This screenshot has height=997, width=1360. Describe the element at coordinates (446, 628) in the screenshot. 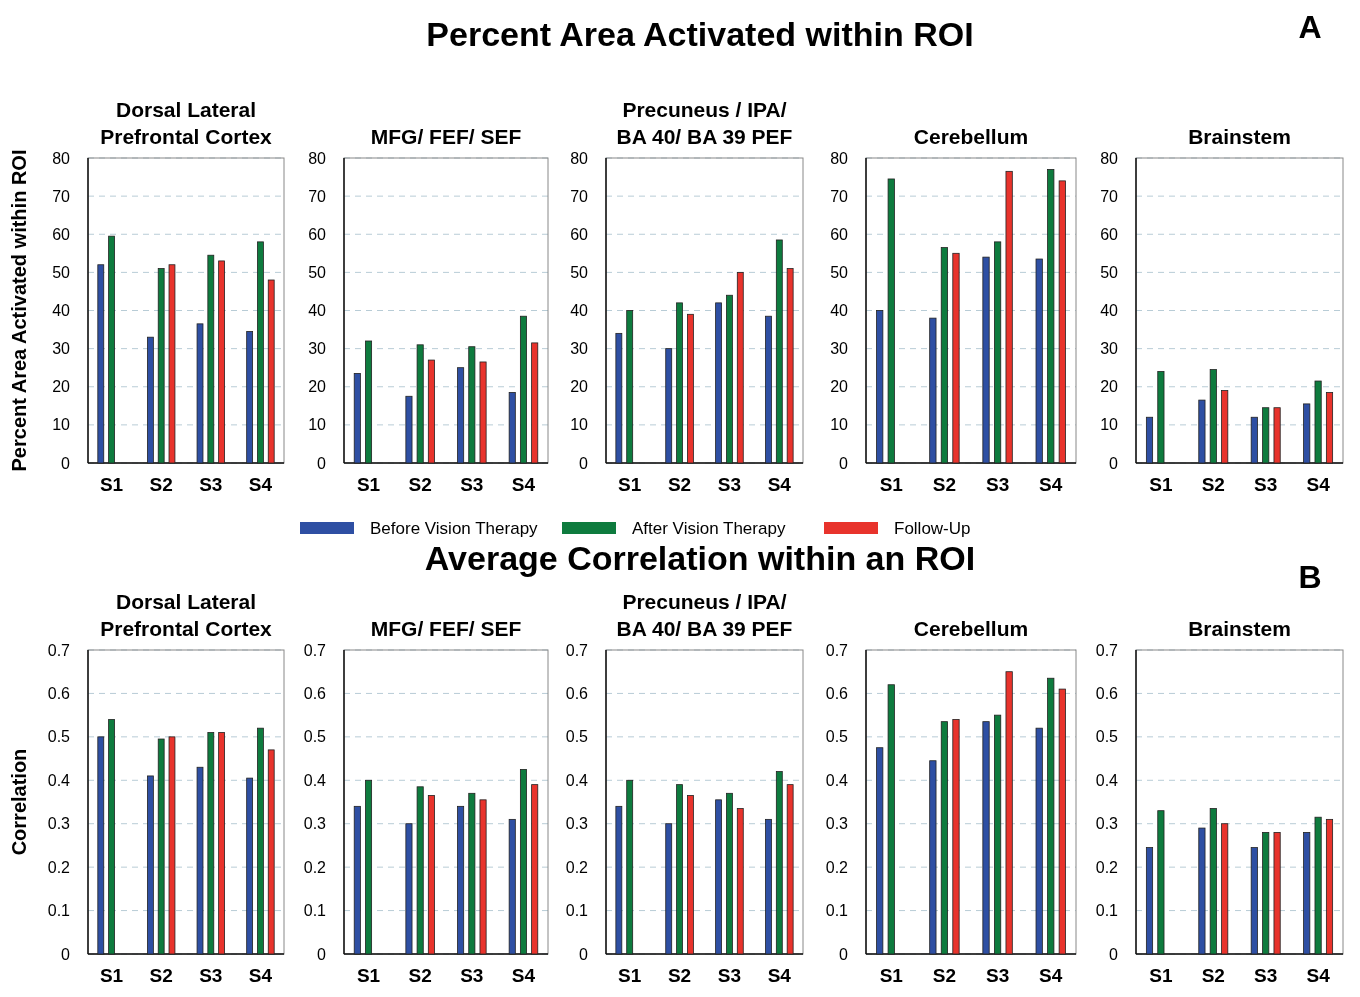

I see `chart-title: MFG/ FEF/ SEF` at that location.